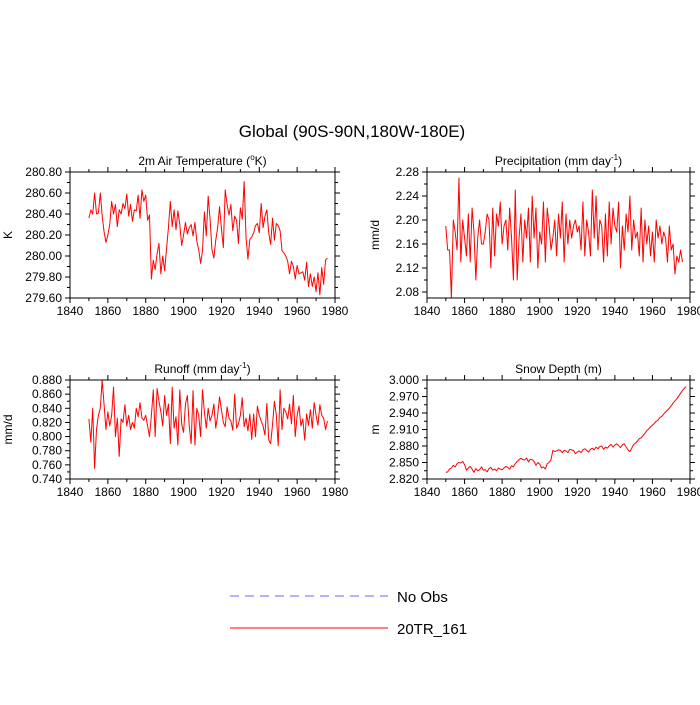 Image resolution: width=700 pixels, height=705 pixels. What do you see at coordinates (404, 446) in the screenshot?
I see `y-tick-label: 2.880` at bounding box center [404, 446].